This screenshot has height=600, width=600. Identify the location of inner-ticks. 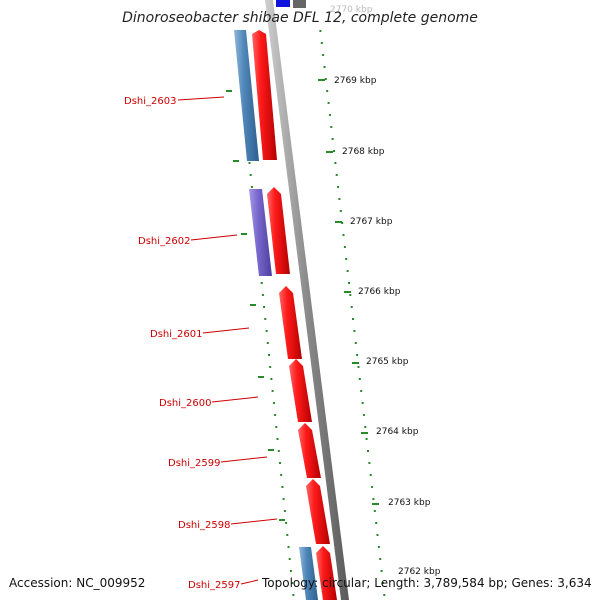
(255, 305).